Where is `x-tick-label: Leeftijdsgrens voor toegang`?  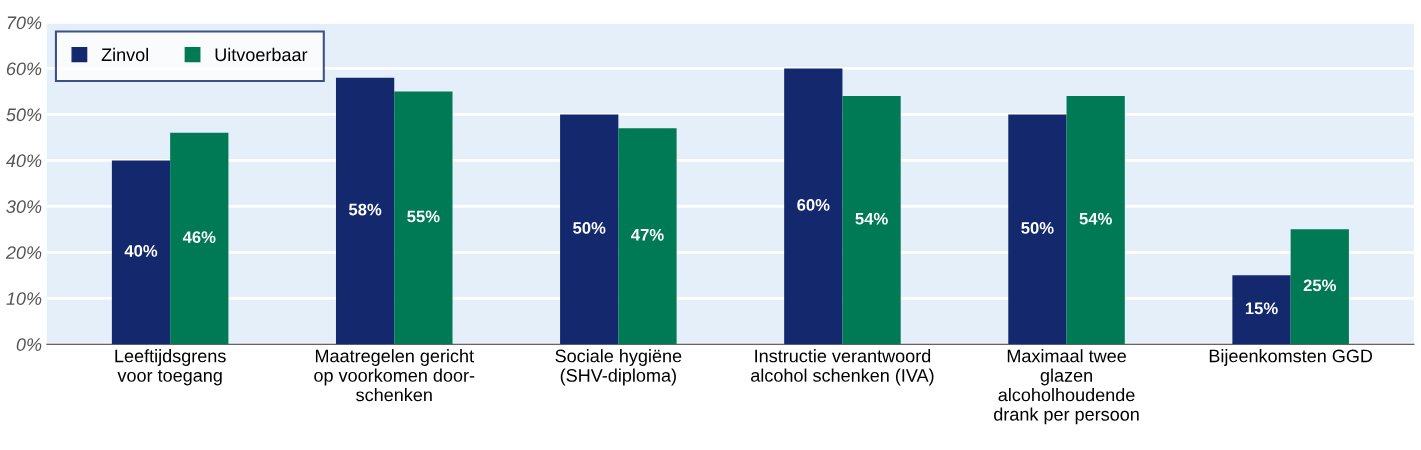
x-tick-label: Leeftijdsgrens voor toegang is located at coordinates (170, 367).